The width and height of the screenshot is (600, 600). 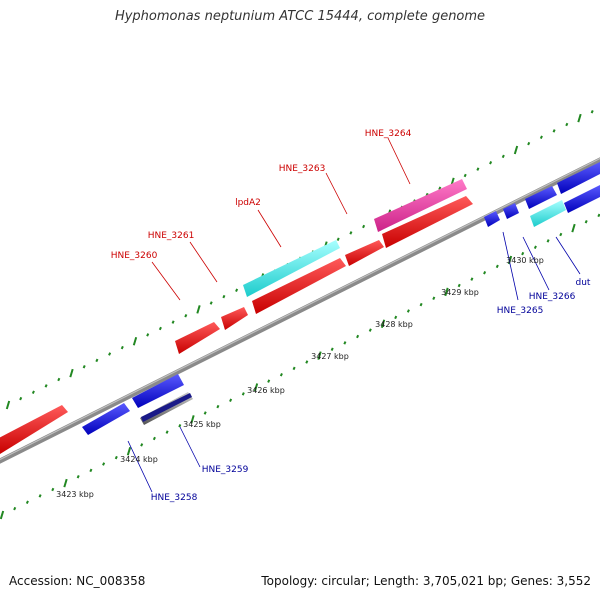 I want to click on gene-label-dut: dut, so click(x=583, y=283).